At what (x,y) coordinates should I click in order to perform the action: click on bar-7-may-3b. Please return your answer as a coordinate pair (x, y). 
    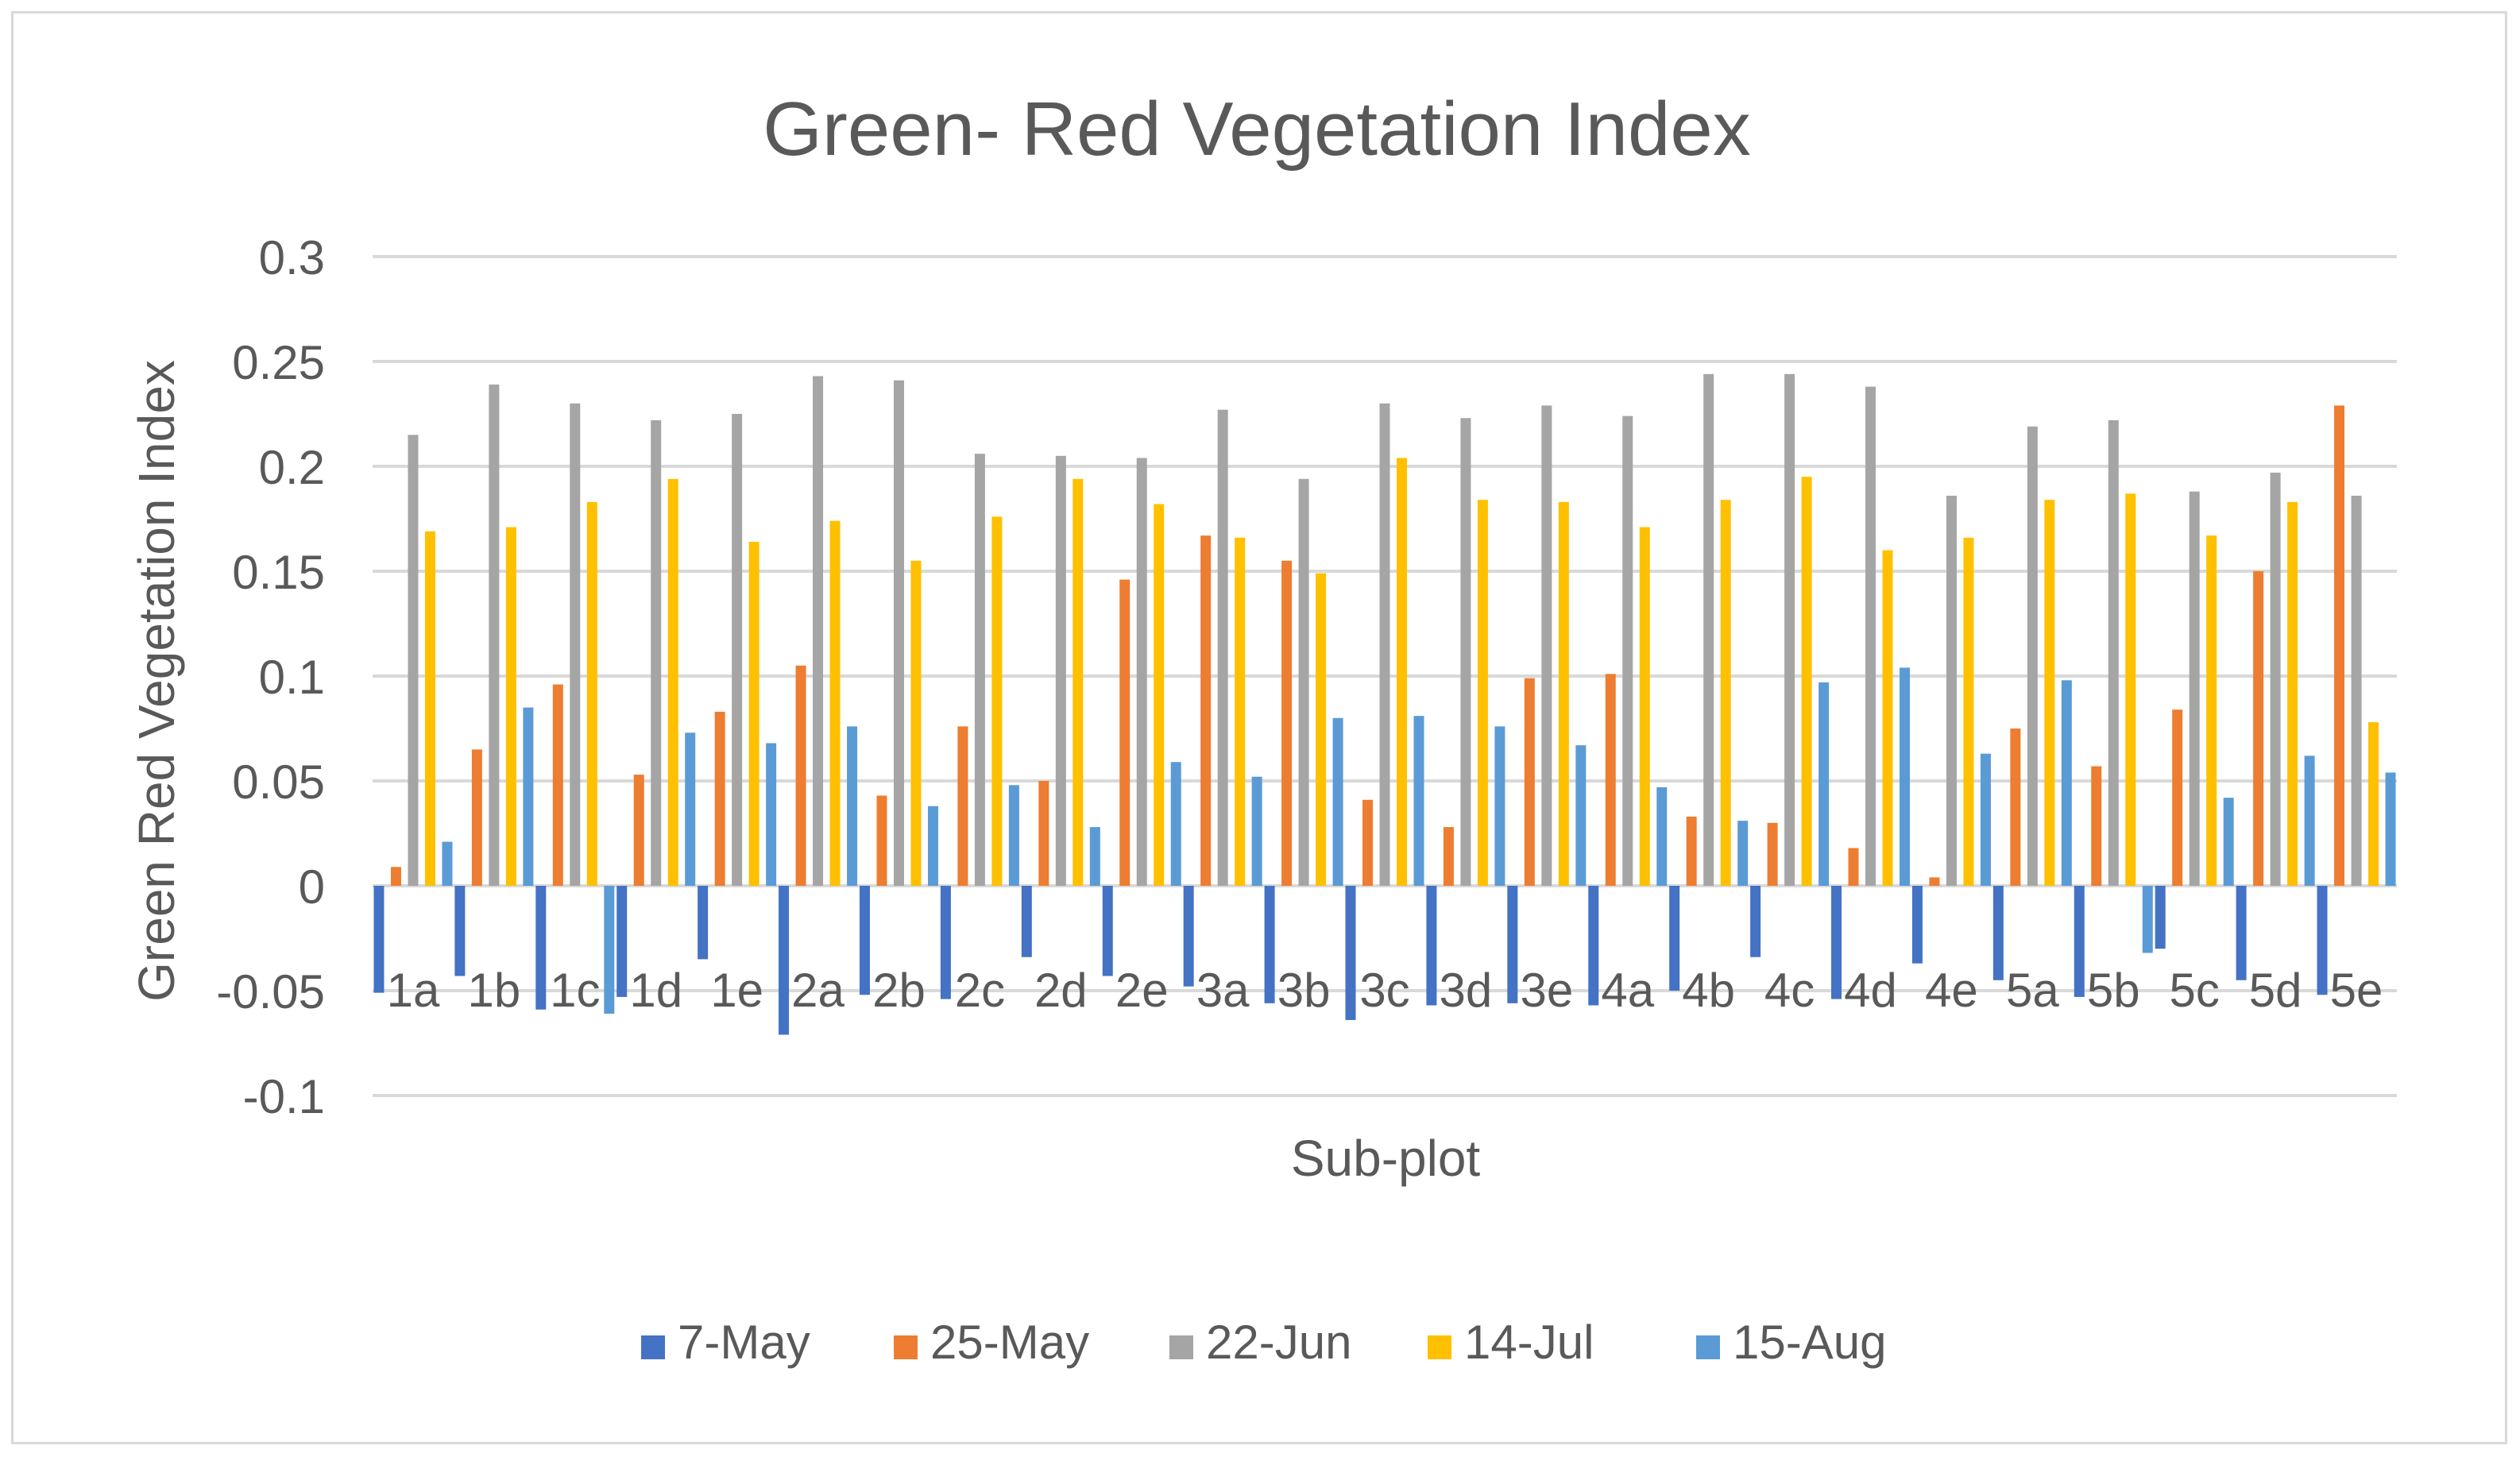
    Looking at the image, I should click on (1269, 944).